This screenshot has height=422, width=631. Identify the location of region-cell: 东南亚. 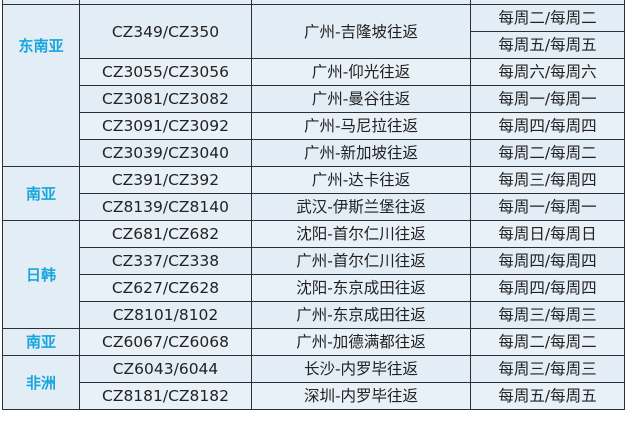
(41, 85).